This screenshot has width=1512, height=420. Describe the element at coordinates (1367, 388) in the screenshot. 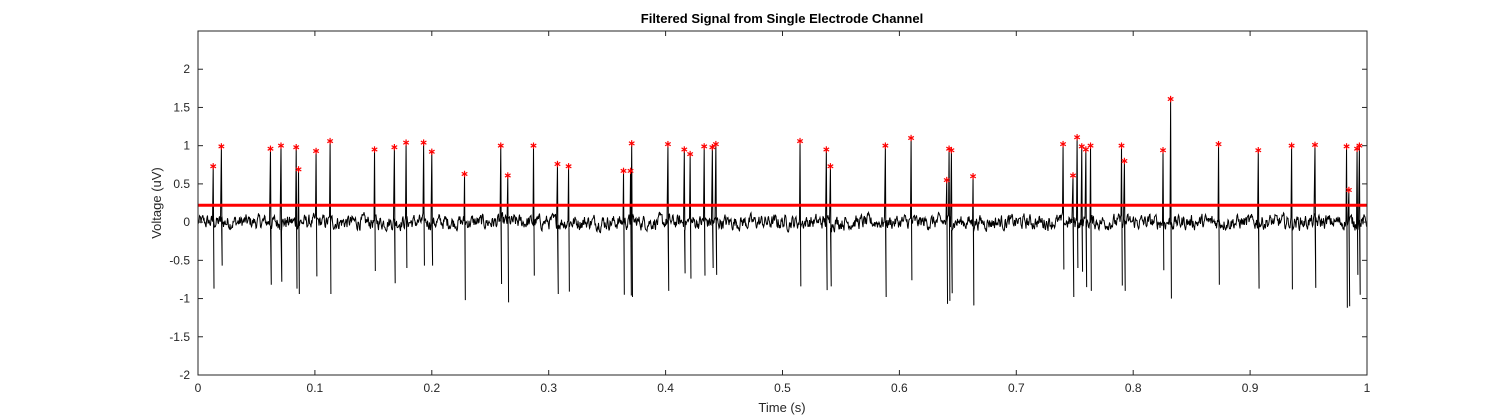

I see `x-tick-label: 1` at that location.